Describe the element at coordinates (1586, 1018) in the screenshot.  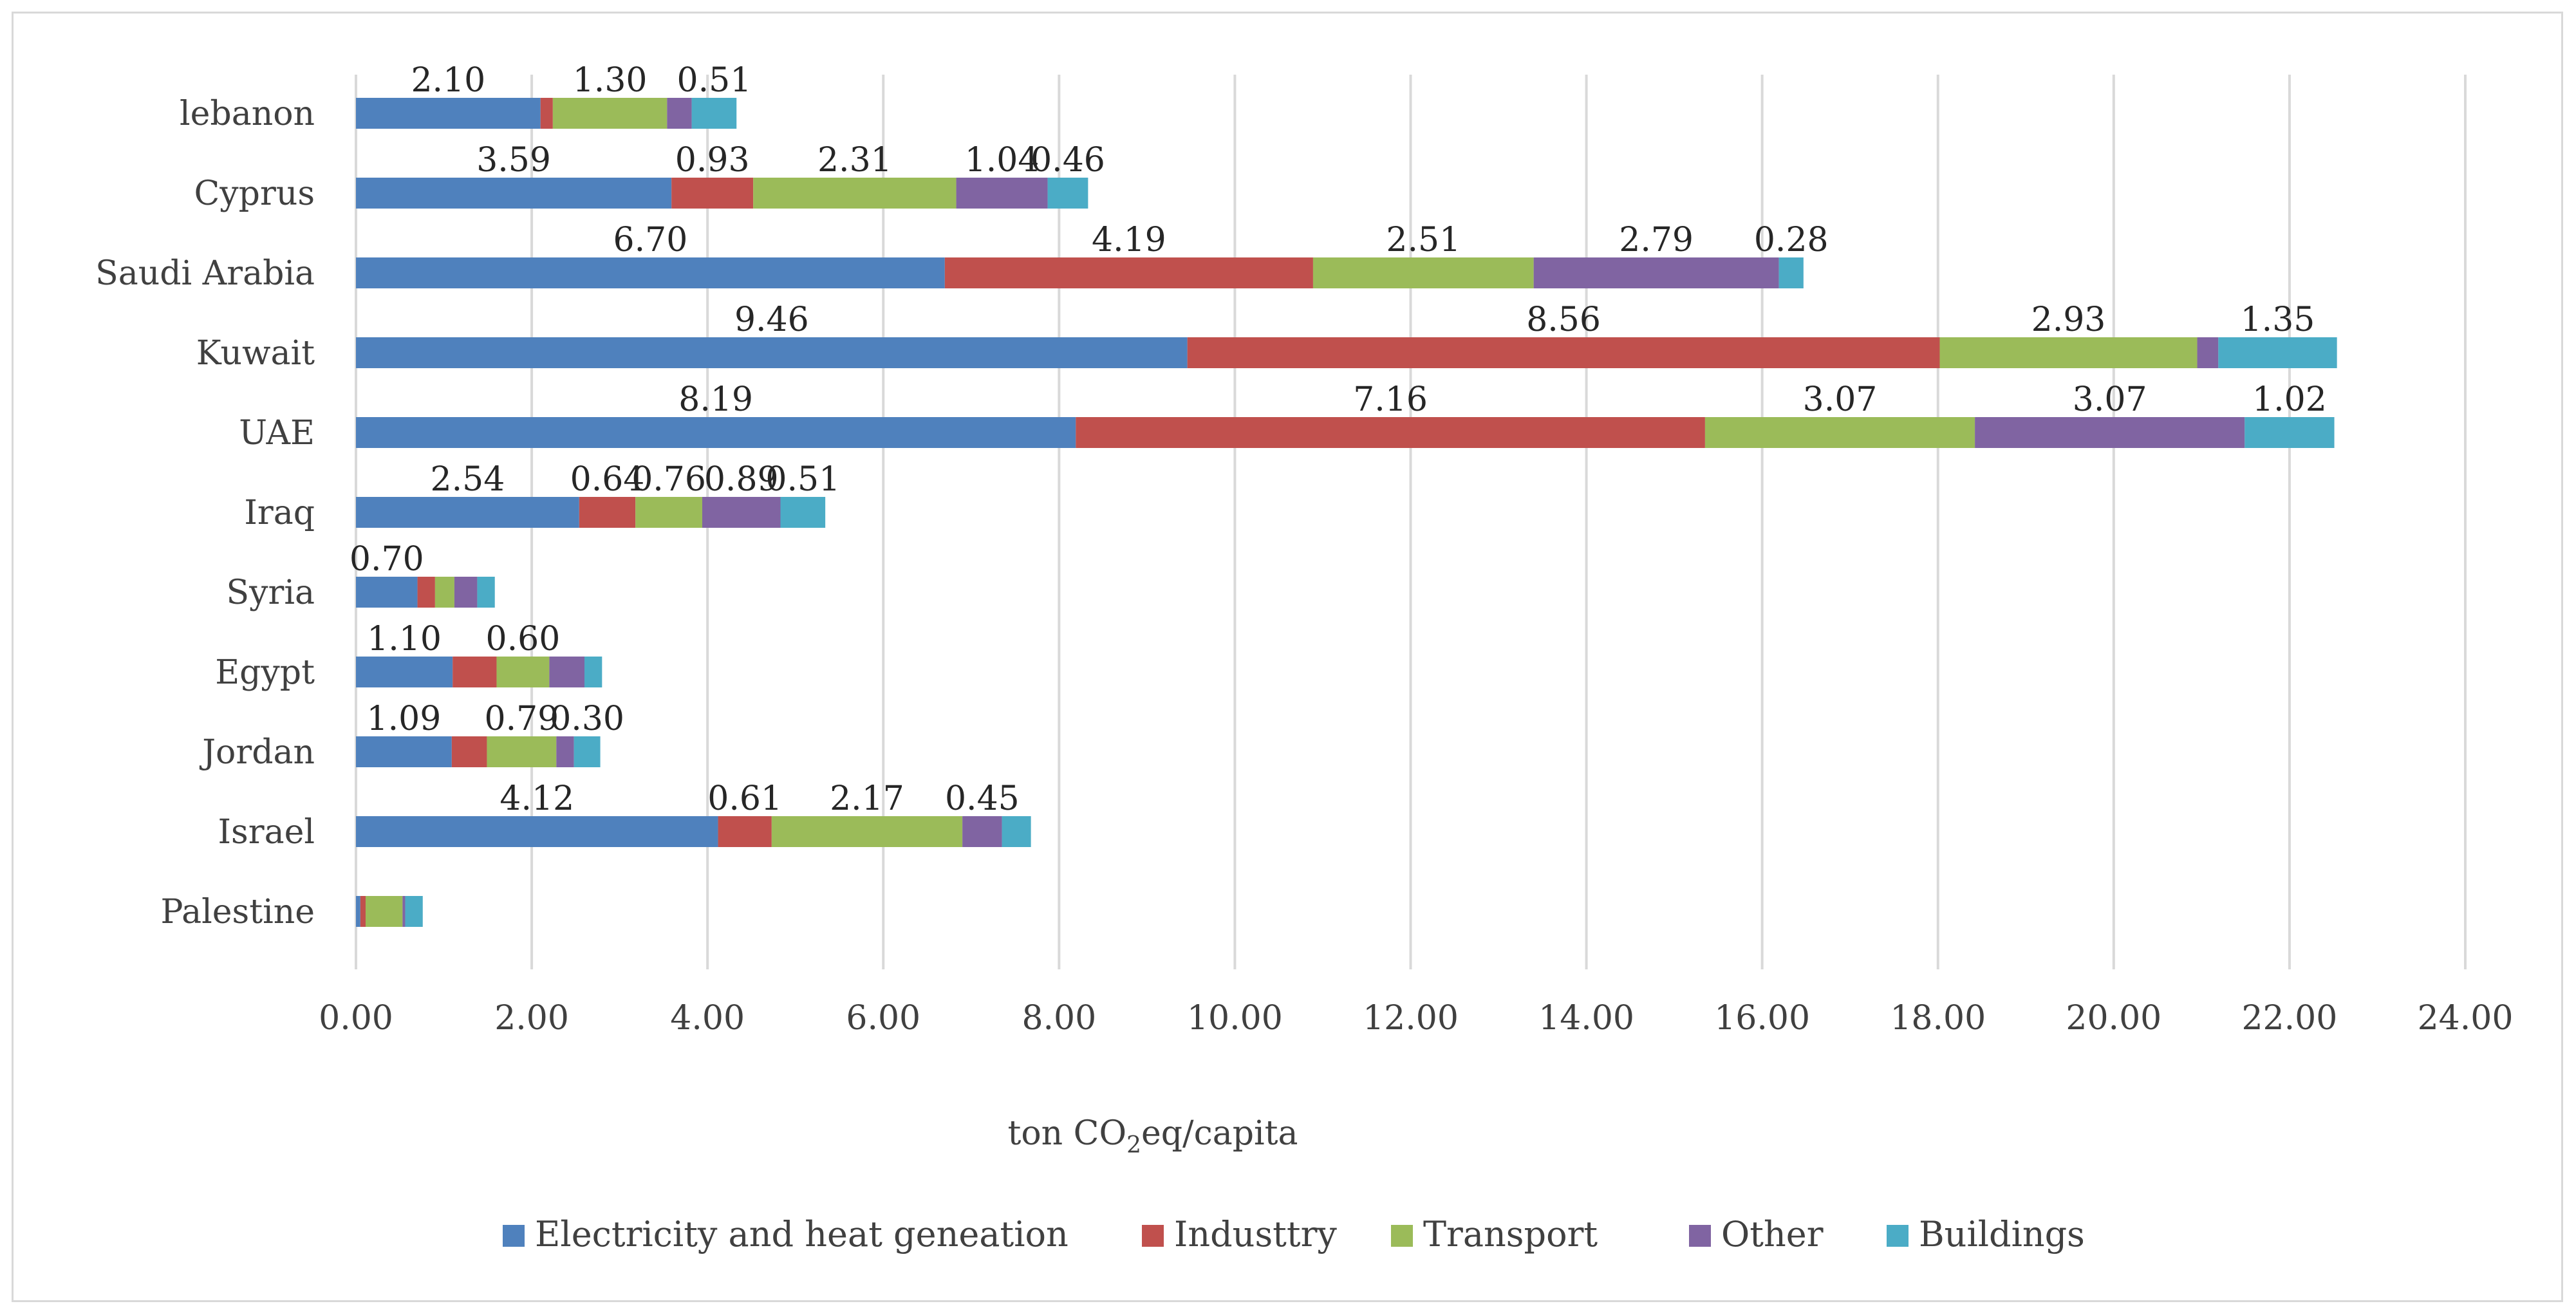
I see `x-tick-label: 14.00` at that location.